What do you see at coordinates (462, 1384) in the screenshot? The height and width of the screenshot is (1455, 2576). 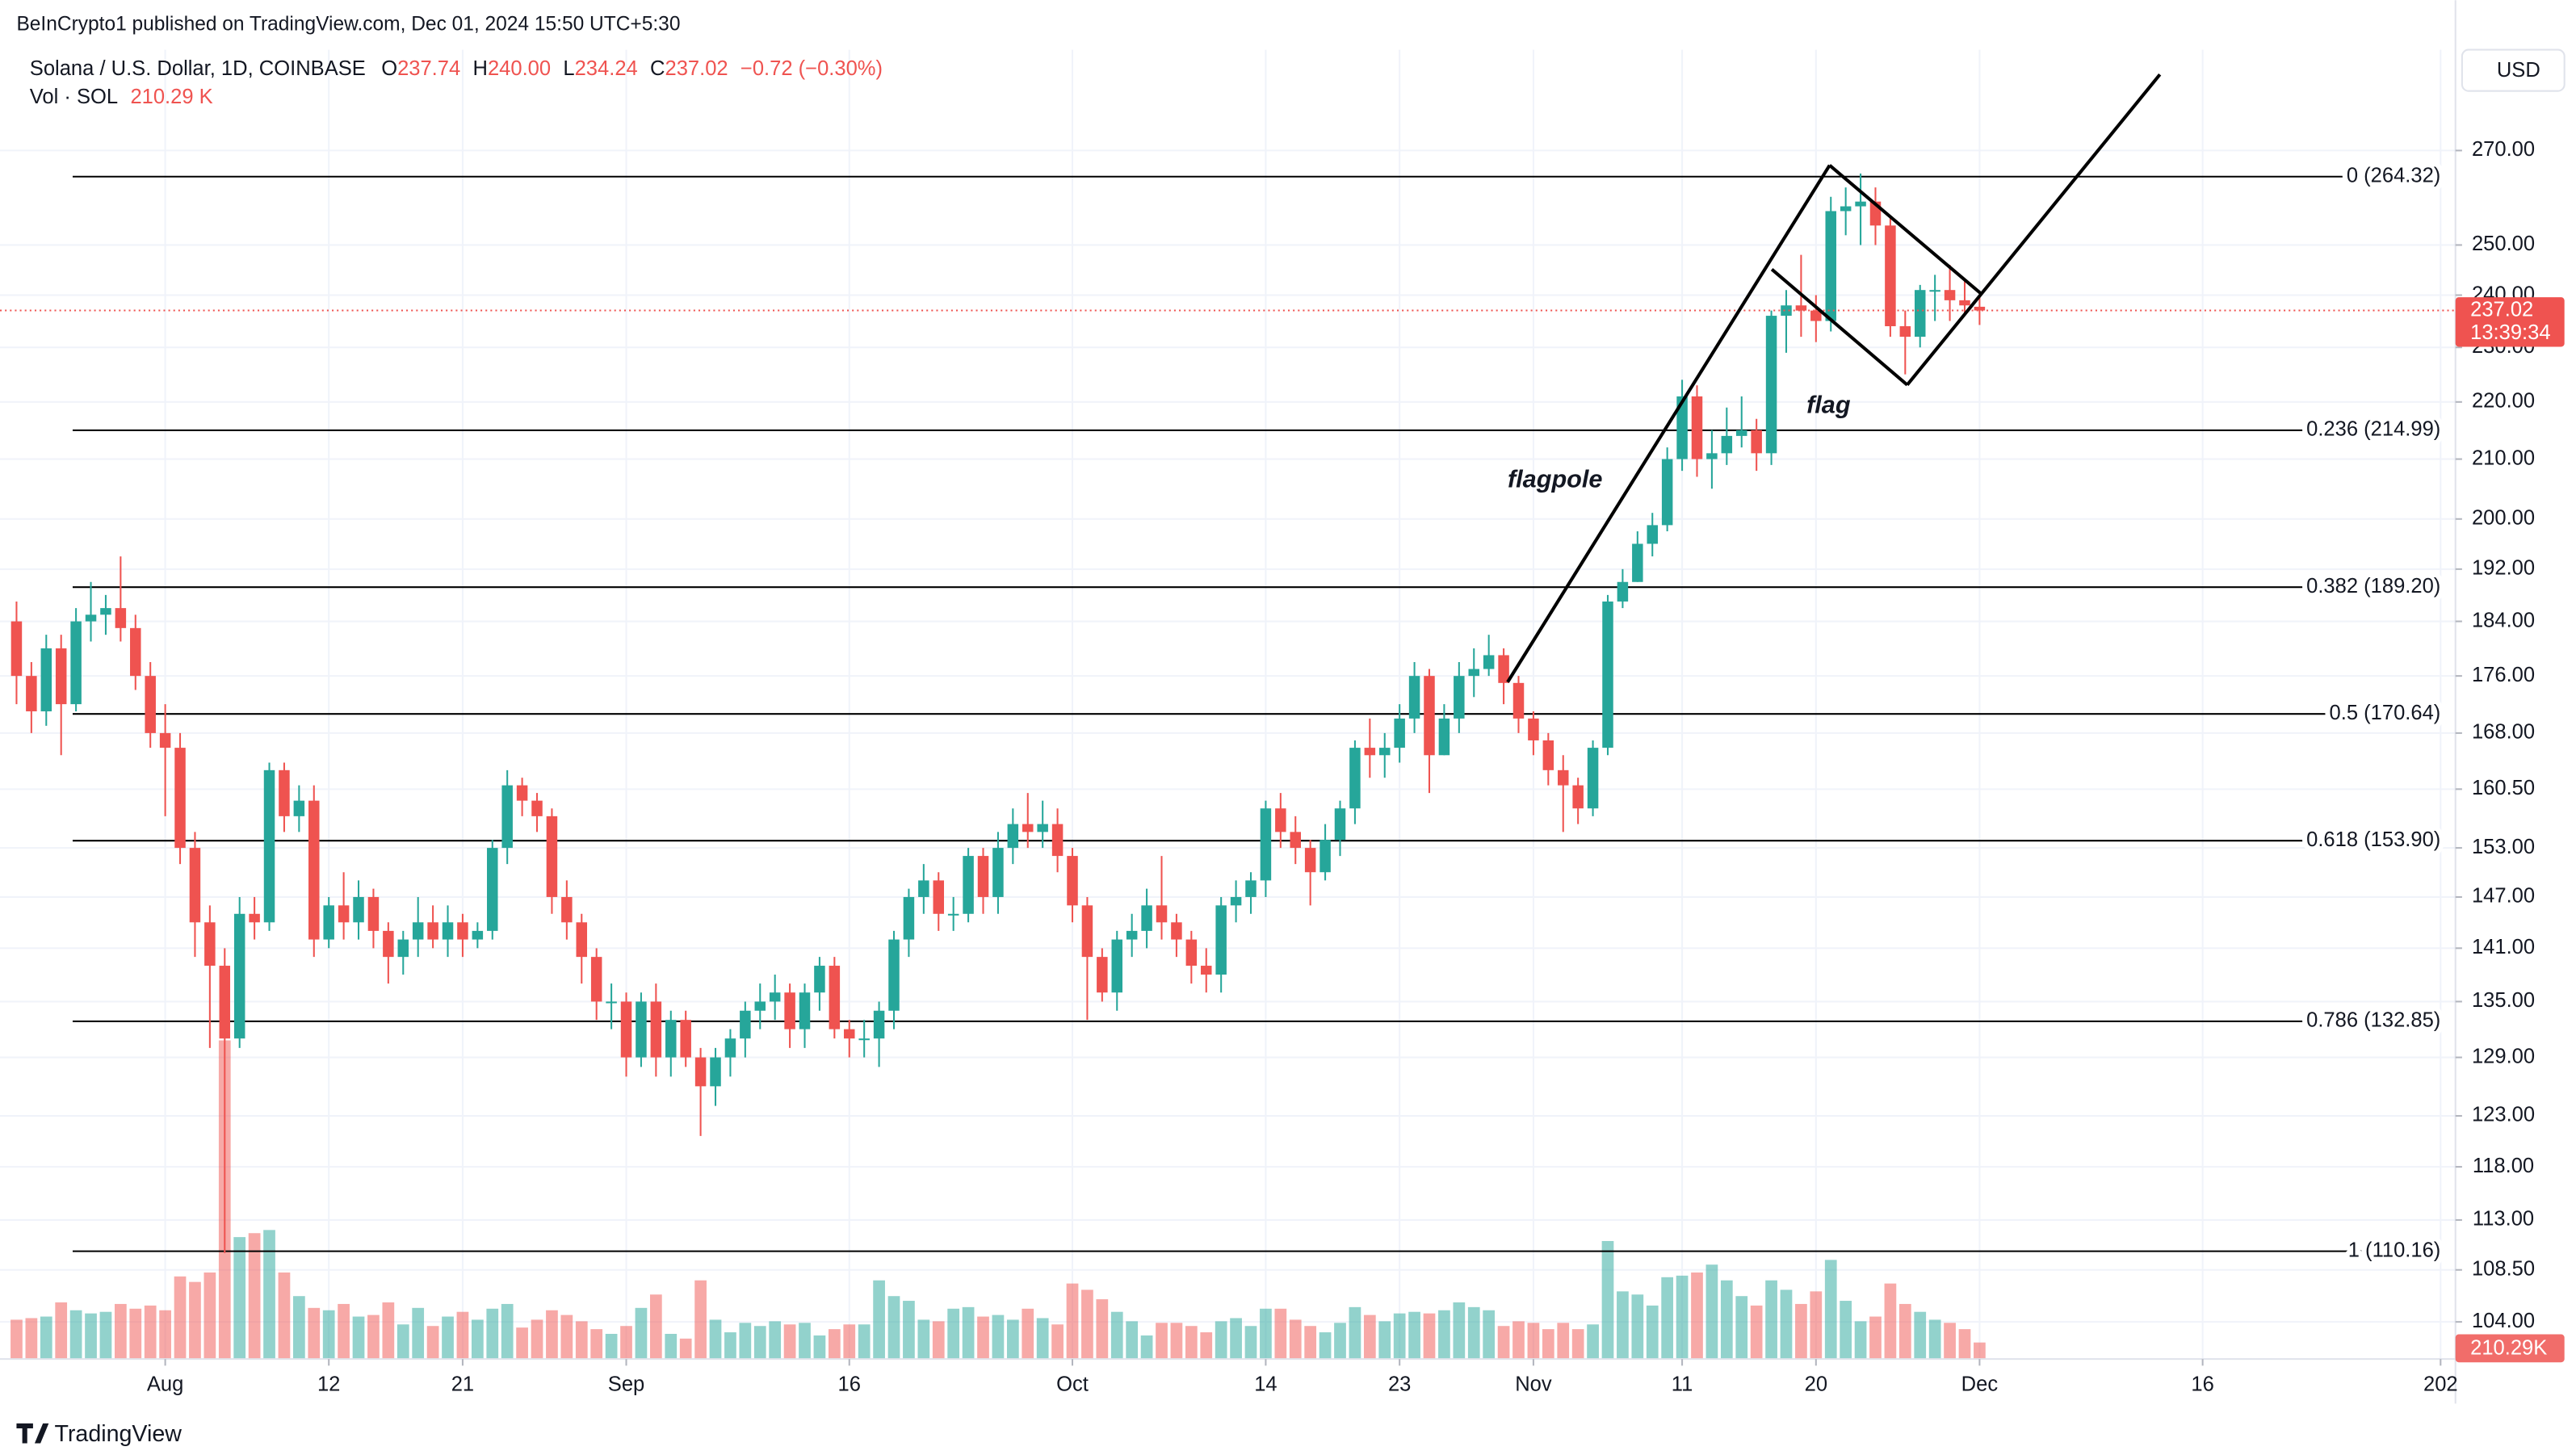 I see `x-tick-label: 21` at bounding box center [462, 1384].